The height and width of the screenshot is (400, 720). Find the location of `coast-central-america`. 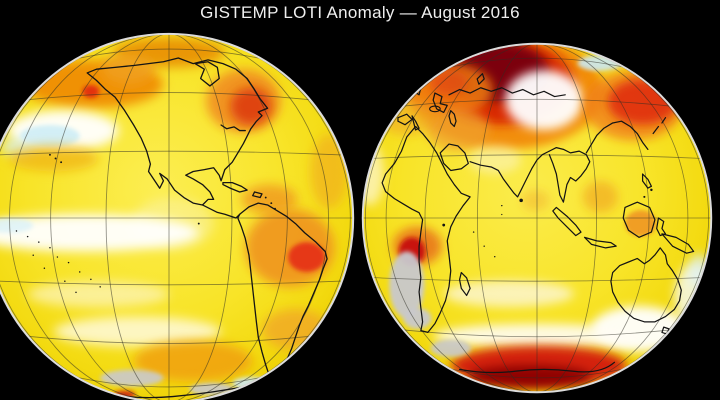

coast-central-america is located at coordinates (221, 211).